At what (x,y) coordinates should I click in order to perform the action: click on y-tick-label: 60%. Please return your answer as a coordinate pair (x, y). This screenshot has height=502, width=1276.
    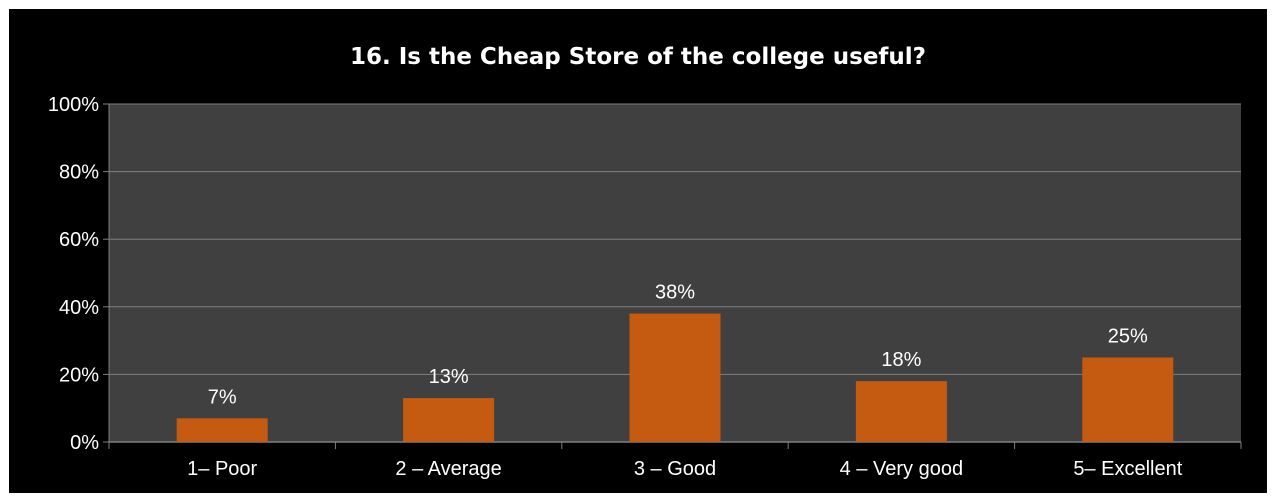
    Looking at the image, I should click on (79, 240).